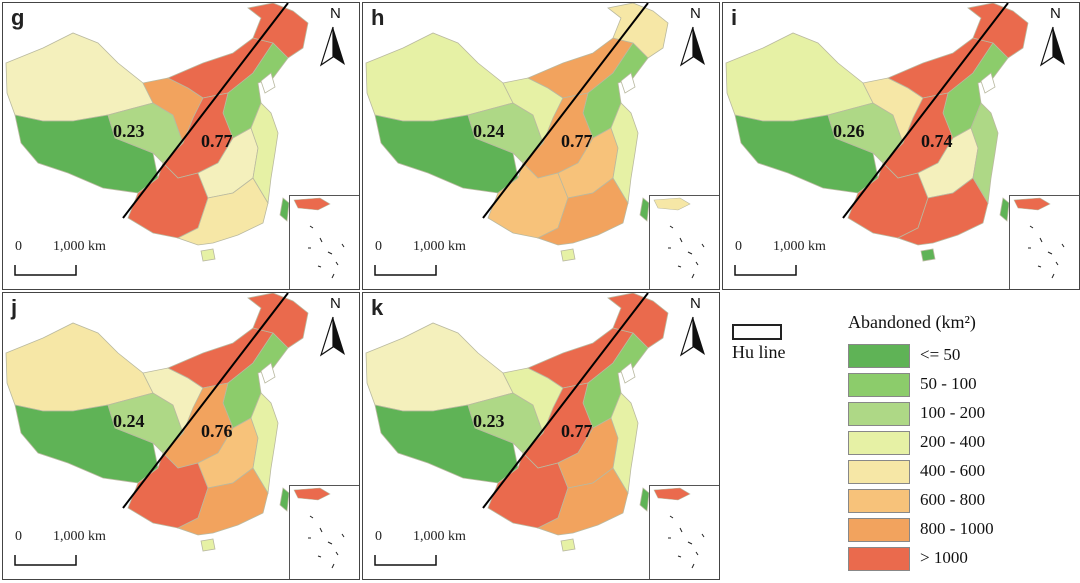  What do you see at coordinates (957, 528) in the screenshot?
I see `legend-label: 800 - 1000` at bounding box center [957, 528].